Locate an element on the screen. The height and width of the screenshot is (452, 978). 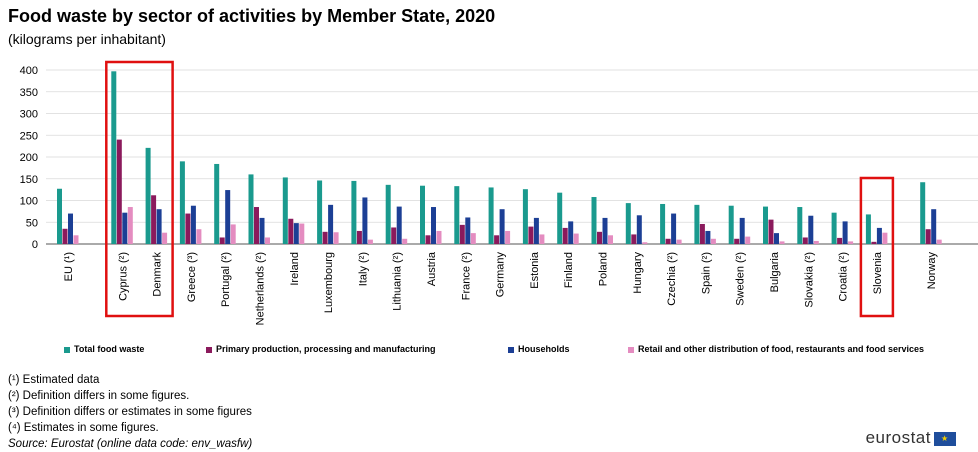
x-tick-label: Ireland is located at coordinates (295, 269).